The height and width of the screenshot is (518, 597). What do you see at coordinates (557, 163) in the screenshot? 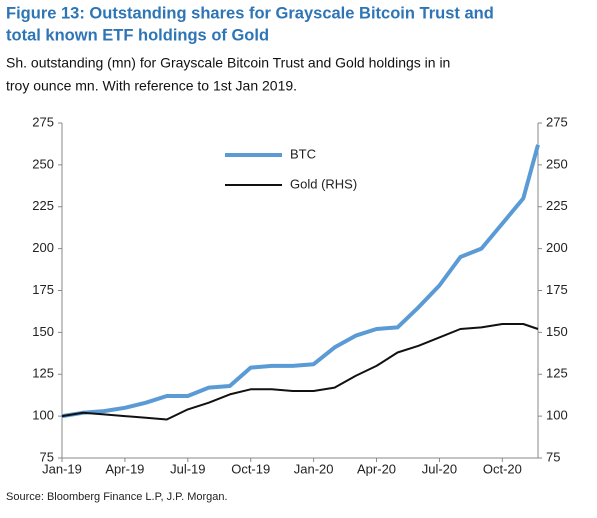
I see `y2-tick-label: 250` at bounding box center [557, 163].